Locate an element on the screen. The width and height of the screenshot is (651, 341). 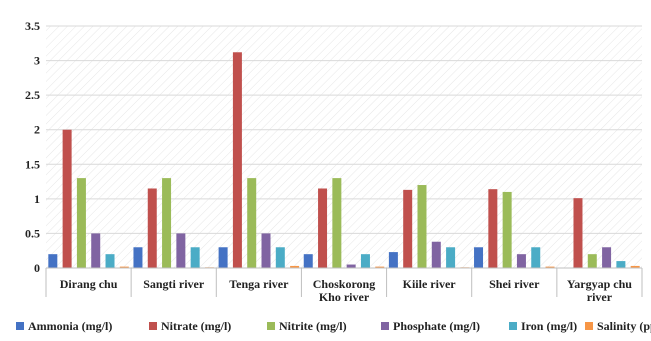
y-tick-label: 0 is located at coordinates (37, 268).